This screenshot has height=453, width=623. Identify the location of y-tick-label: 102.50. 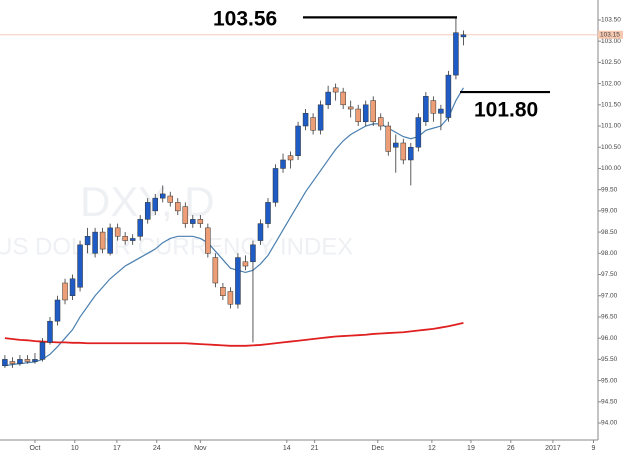
(611, 62).